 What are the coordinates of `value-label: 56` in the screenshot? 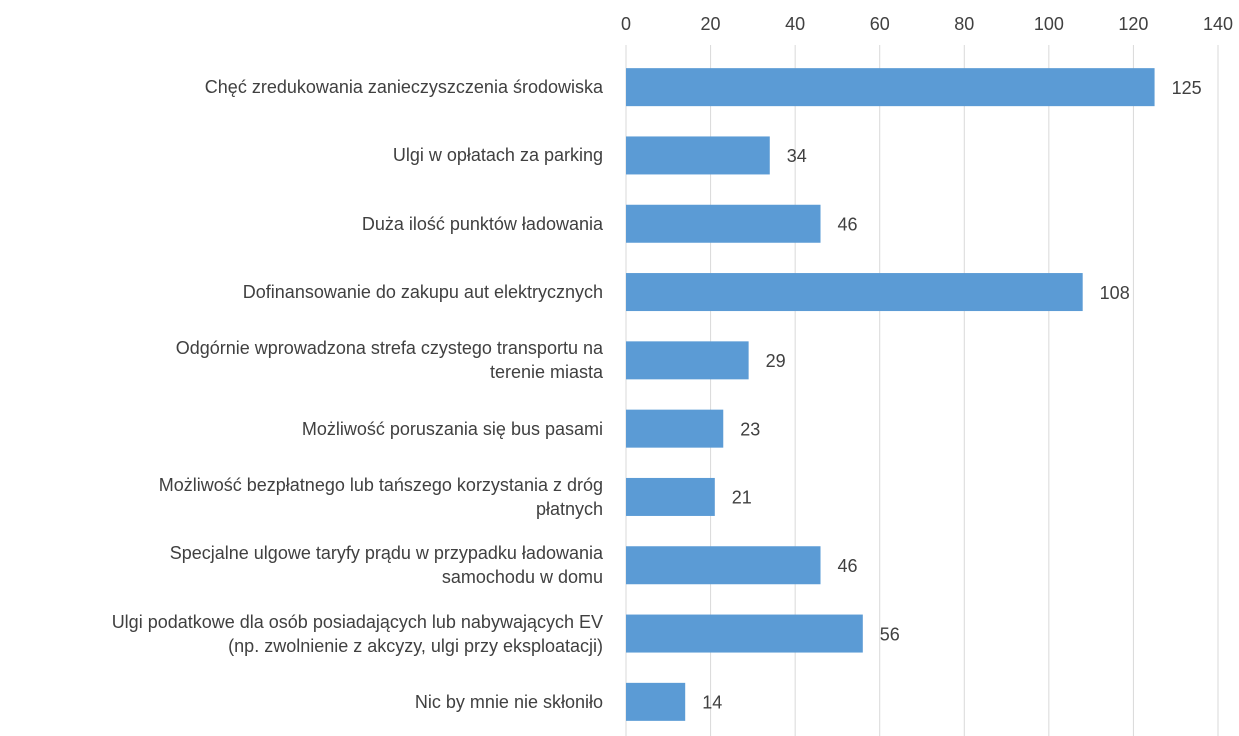 It's located at (890, 634).